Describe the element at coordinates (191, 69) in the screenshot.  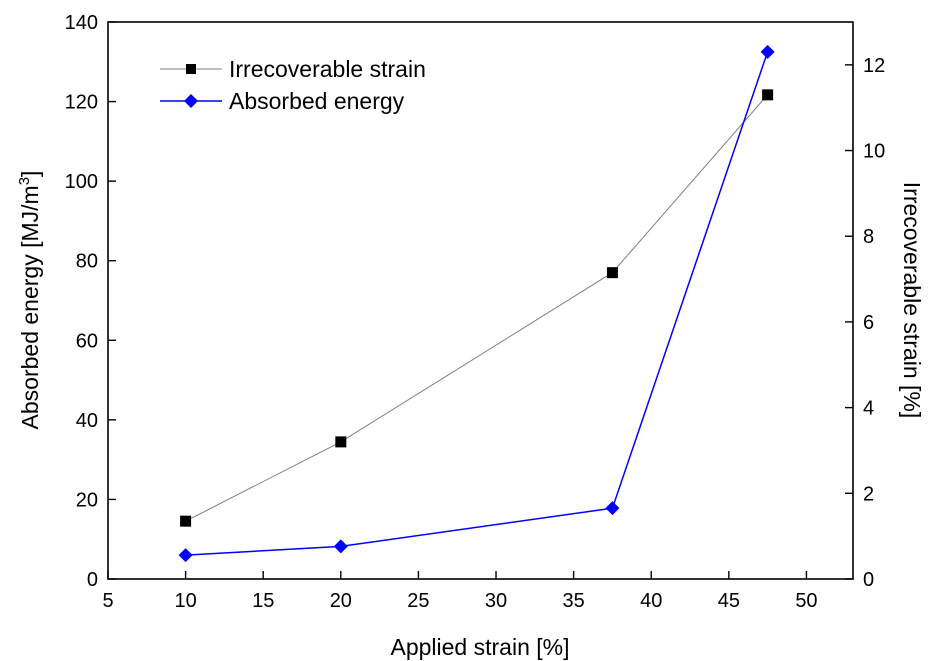
I see `legend-marker-irrecoverable-strain` at that location.